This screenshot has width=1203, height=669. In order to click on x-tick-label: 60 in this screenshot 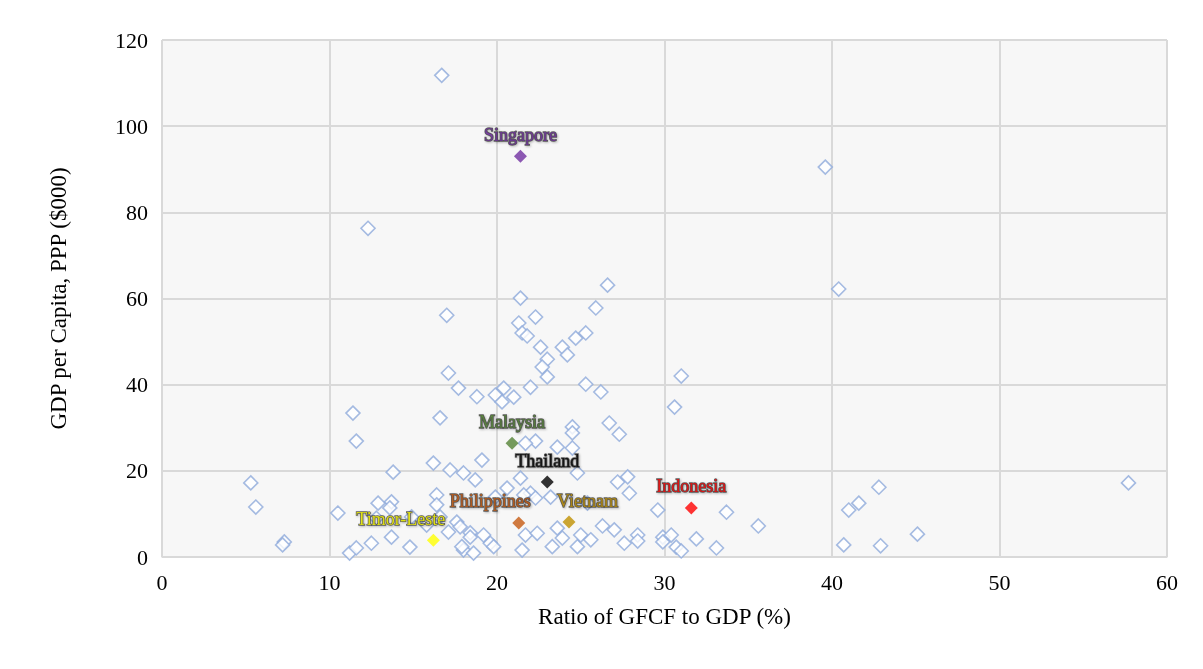, I will do `click(1167, 582)`.